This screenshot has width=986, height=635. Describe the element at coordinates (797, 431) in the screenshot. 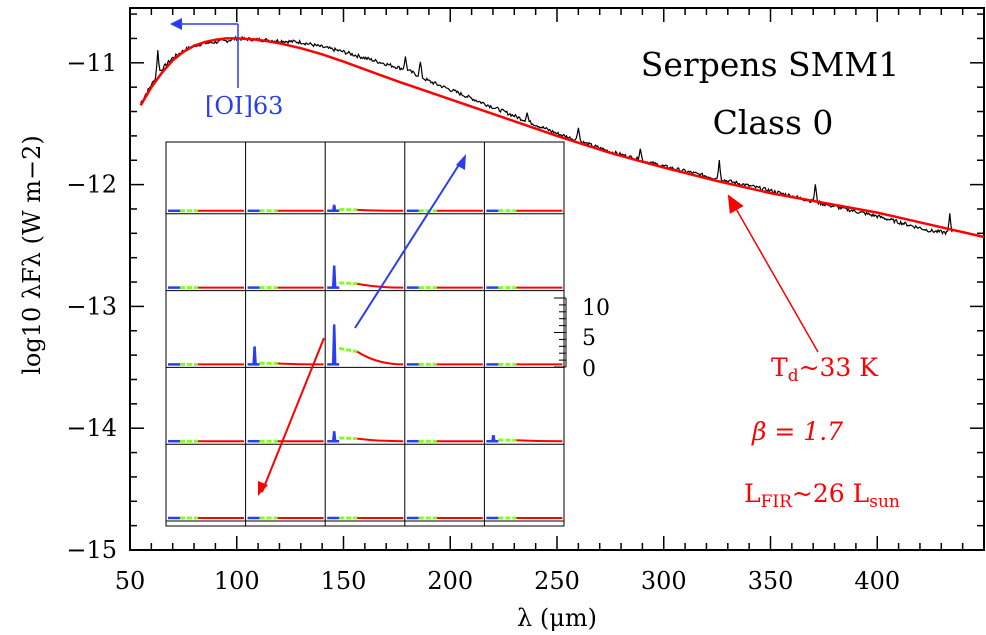

I see `beta-label: β = 1.7` at that location.